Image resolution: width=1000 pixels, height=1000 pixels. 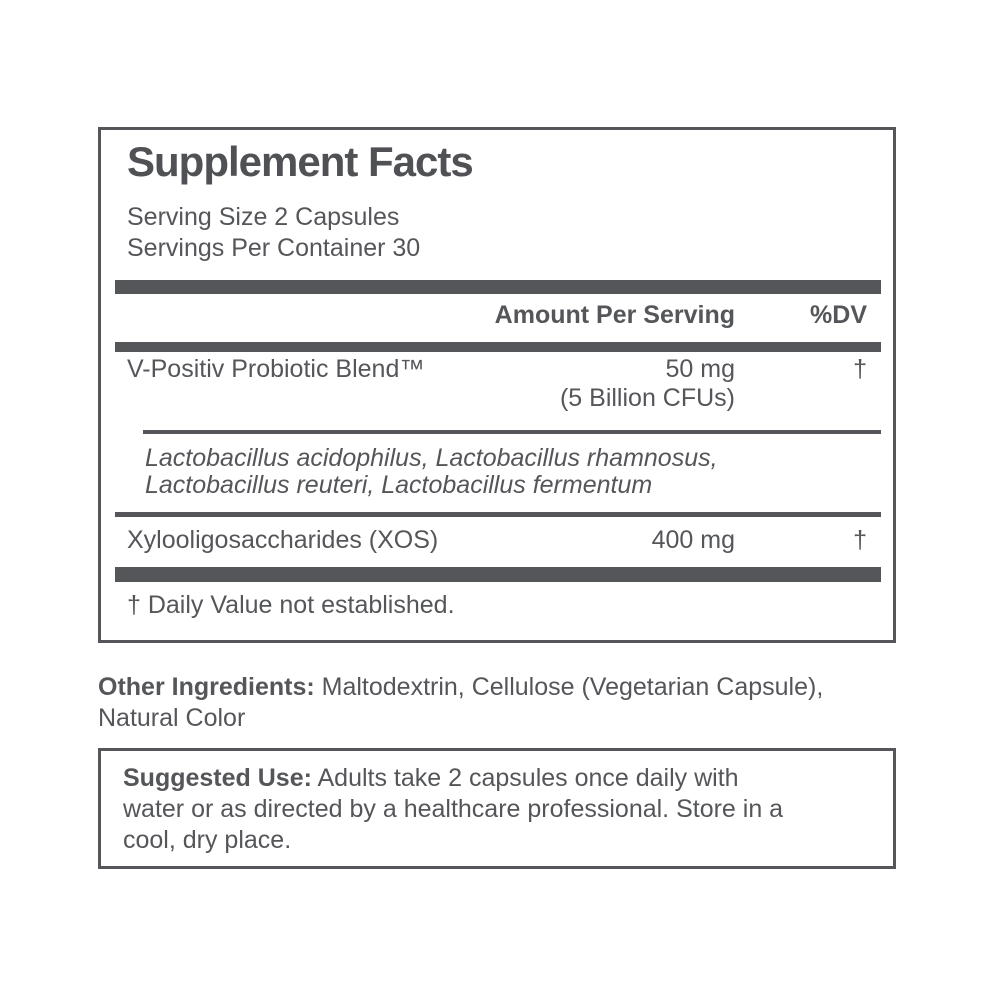 What do you see at coordinates (498, 574) in the screenshot?
I see `thick-rule-bottom` at bounding box center [498, 574].